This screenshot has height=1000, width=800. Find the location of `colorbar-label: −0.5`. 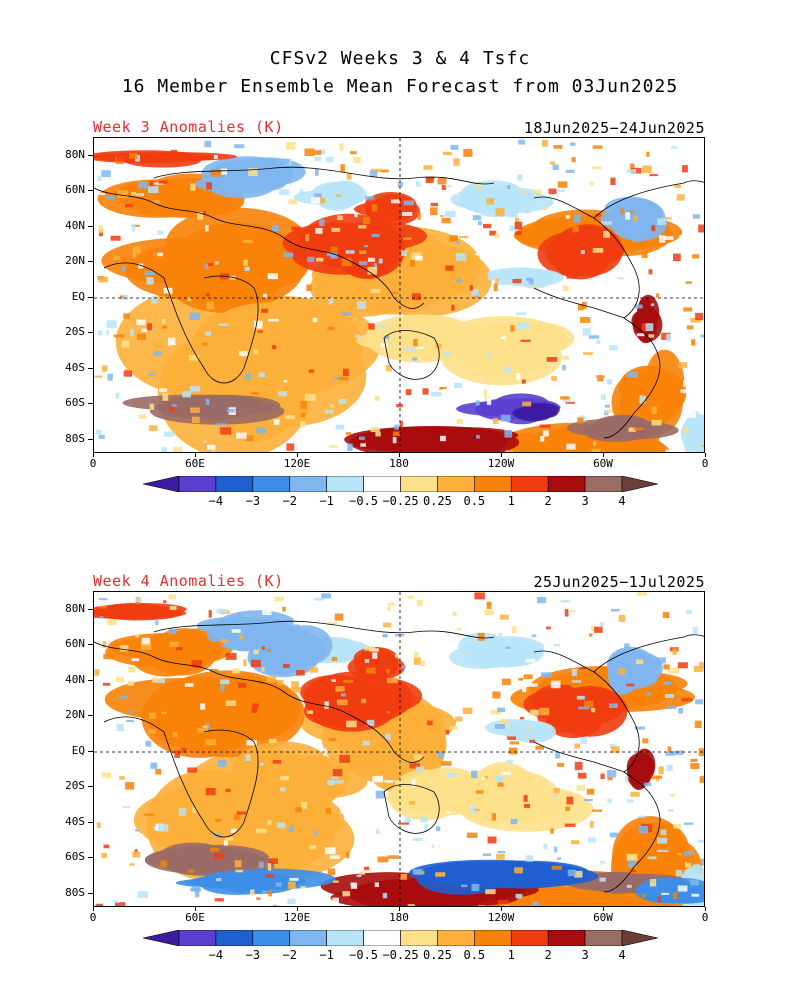

colorbar-label: −0.5 is located at coordinates (364, 501).